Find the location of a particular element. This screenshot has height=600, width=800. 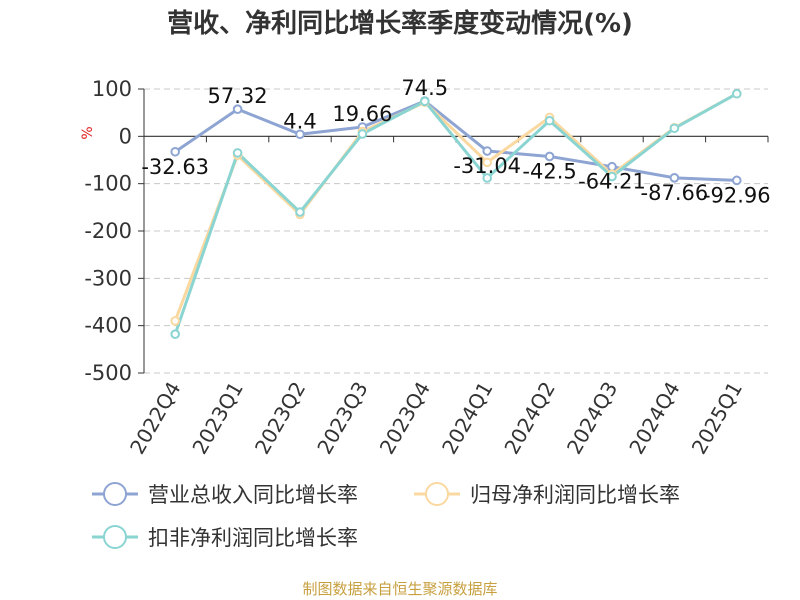

y-tick-label: -500 is located at coordinates (108, 373).